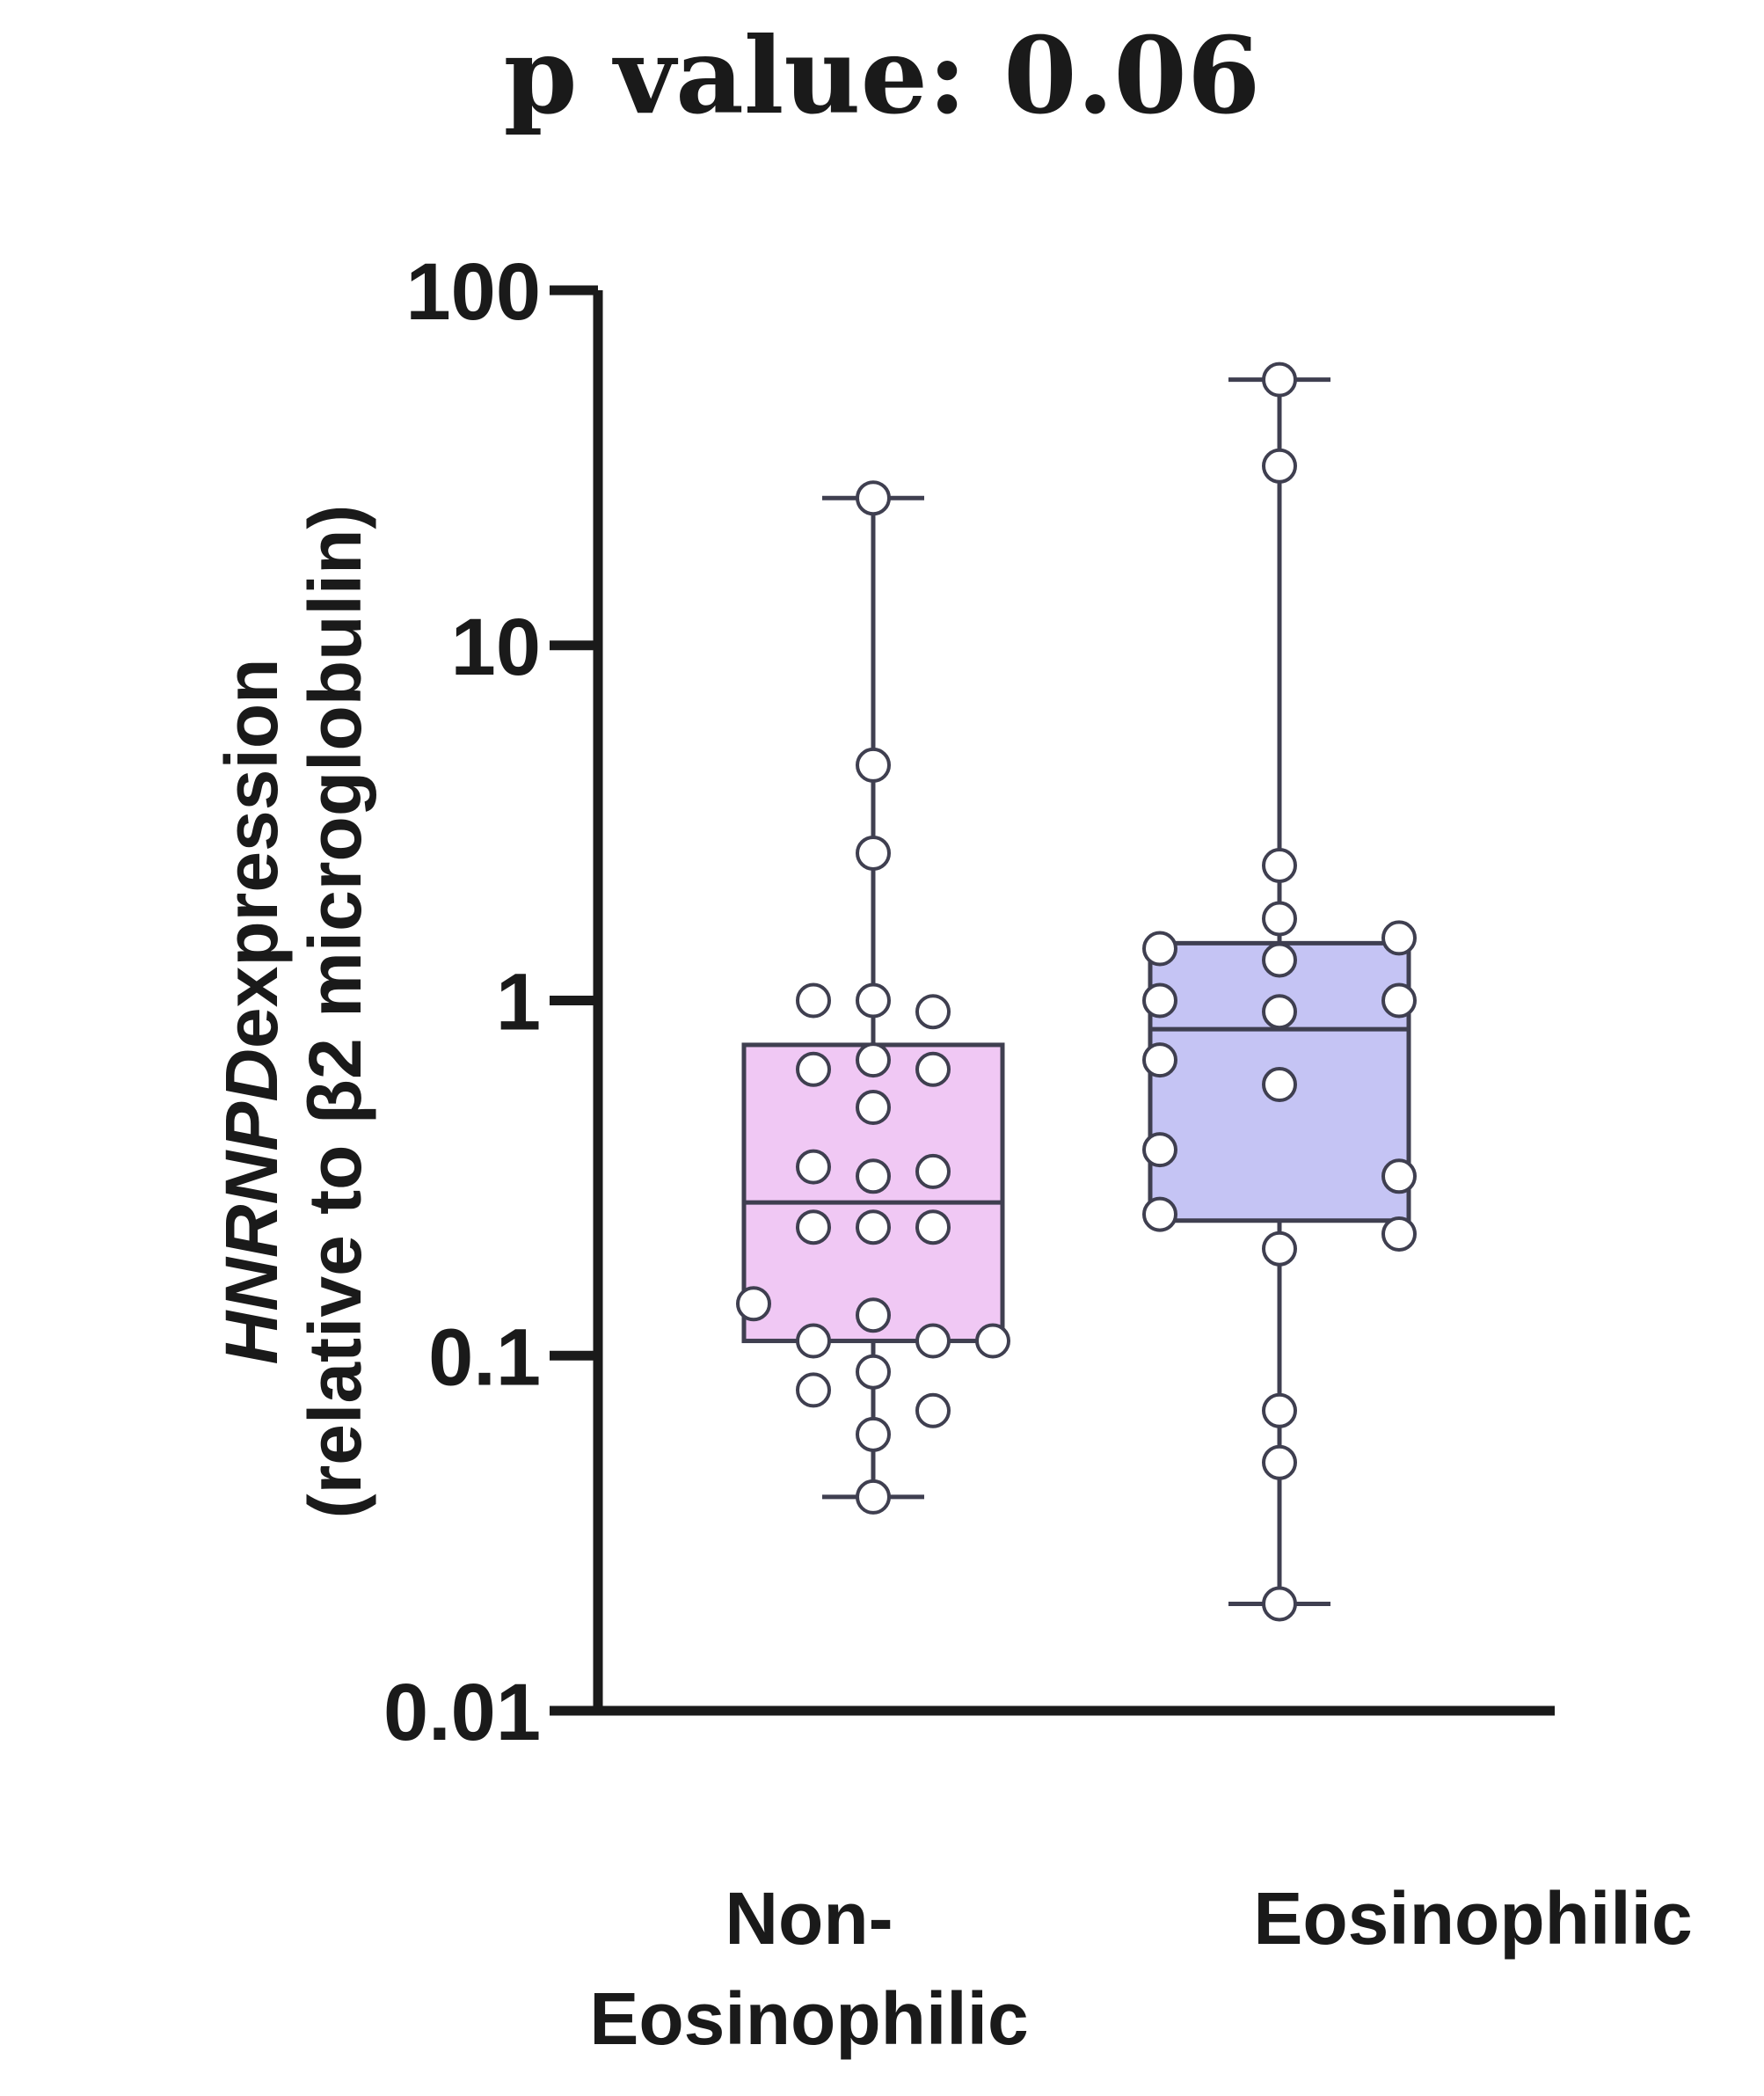 The width and height of the screenshot is (1764, 2096). Describe the element at coordinates (474, 292) in the screenshot. I see `y-tick-label: 100` at that location.